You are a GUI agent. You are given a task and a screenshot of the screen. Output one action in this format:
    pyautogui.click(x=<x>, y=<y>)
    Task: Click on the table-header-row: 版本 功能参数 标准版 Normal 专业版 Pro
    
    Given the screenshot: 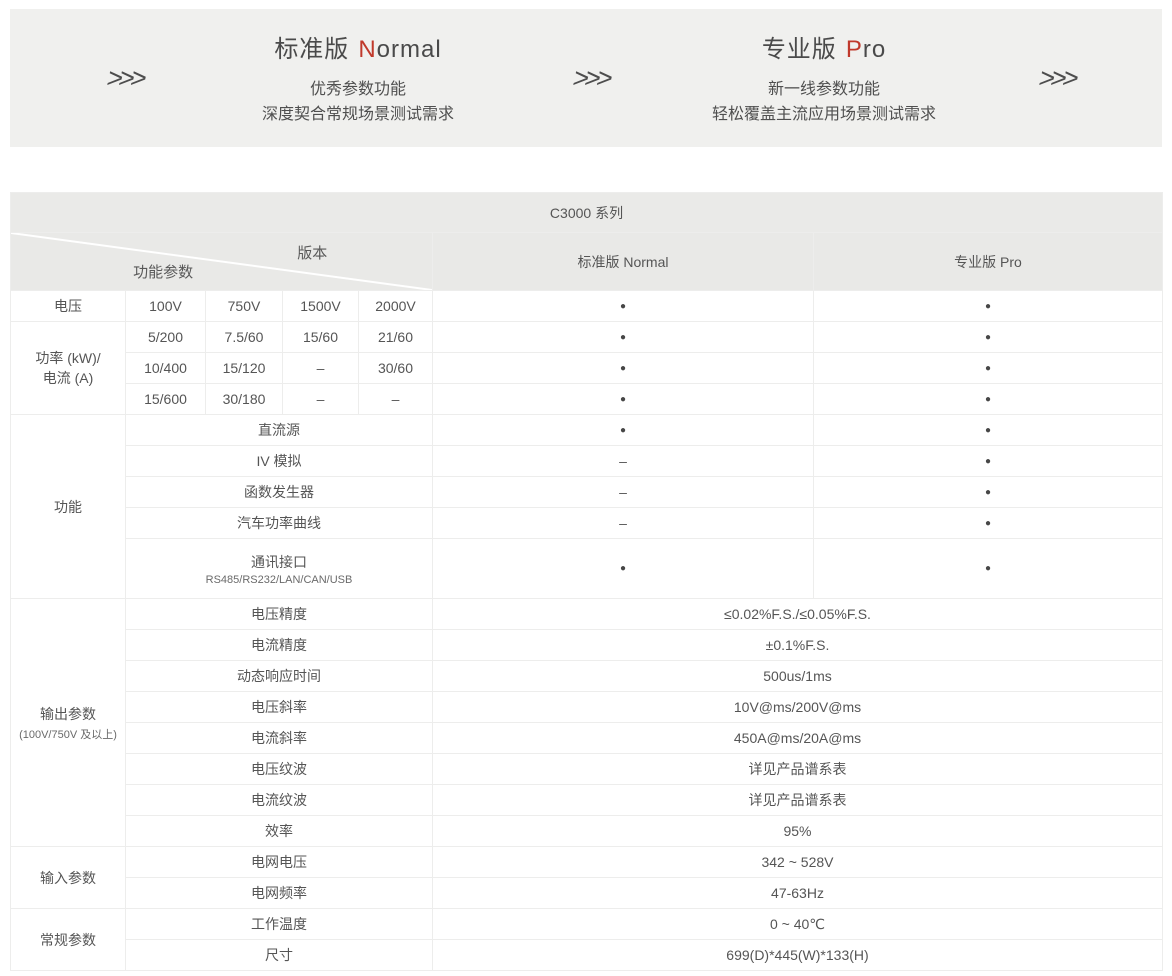 What is the action you would take?
    pyautogui.click(x=586, y=261)
    